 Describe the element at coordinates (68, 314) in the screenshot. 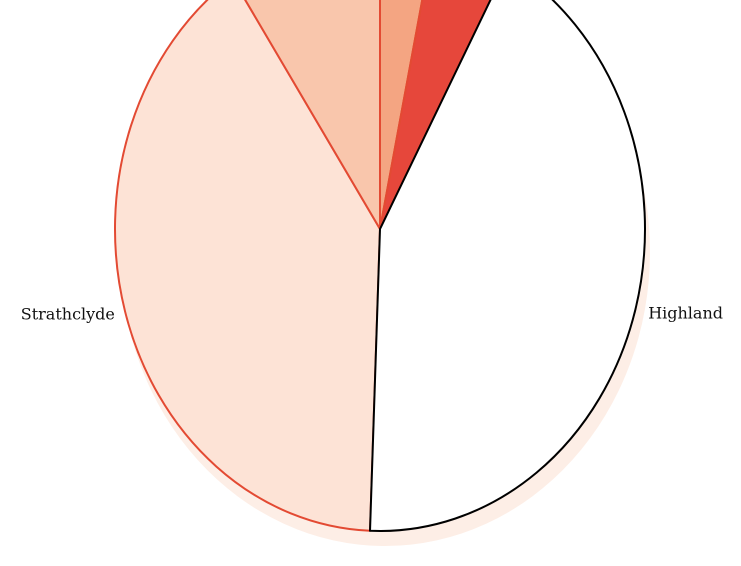

I see `pie-label-strathclyde: Strathclyde` at that location.